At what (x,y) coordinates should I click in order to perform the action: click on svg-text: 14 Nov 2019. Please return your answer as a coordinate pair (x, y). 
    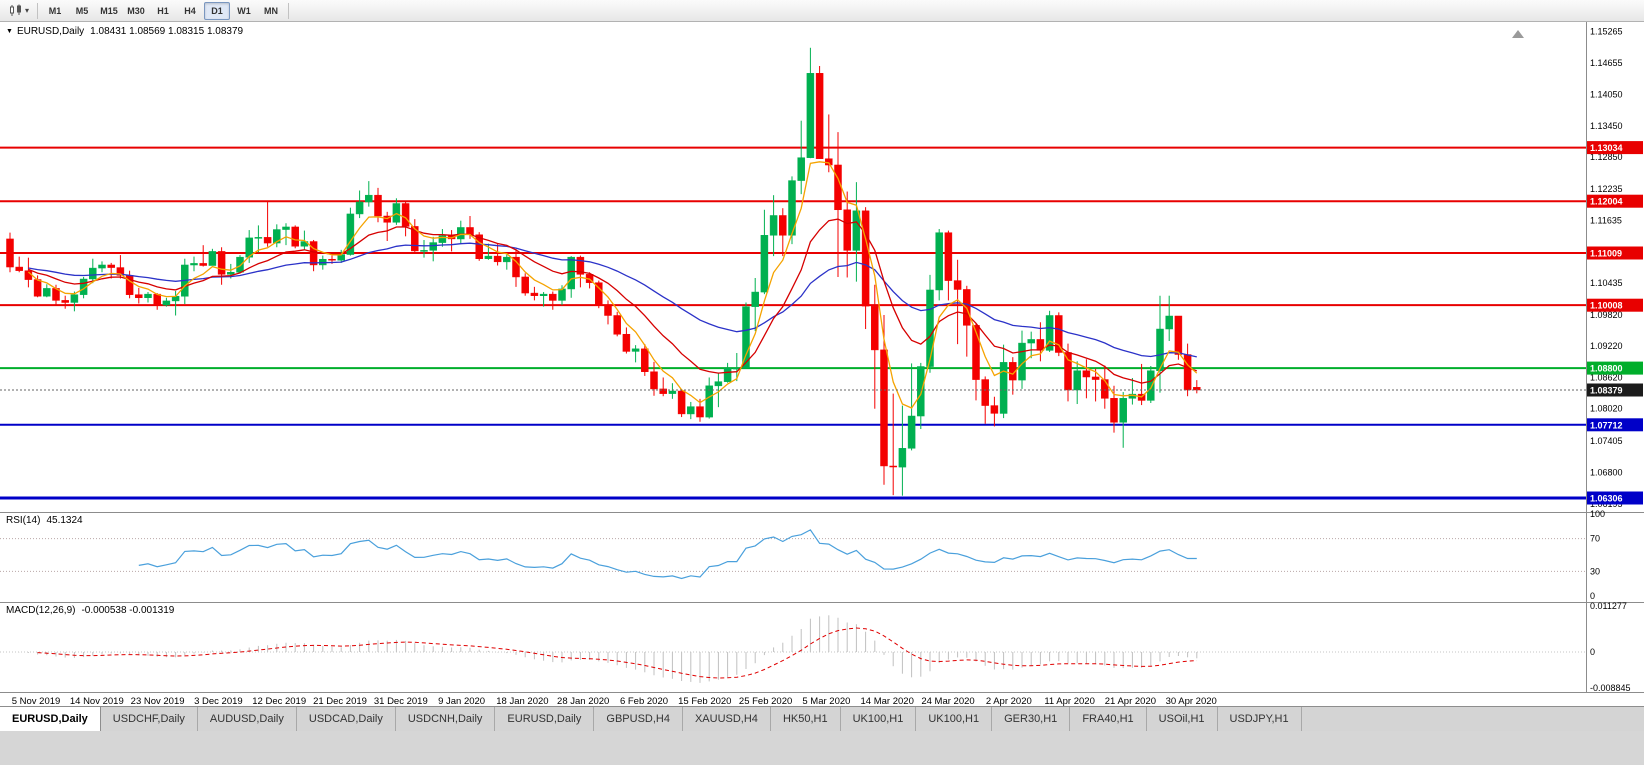
    Looking at the image, I should click on (97, 701).